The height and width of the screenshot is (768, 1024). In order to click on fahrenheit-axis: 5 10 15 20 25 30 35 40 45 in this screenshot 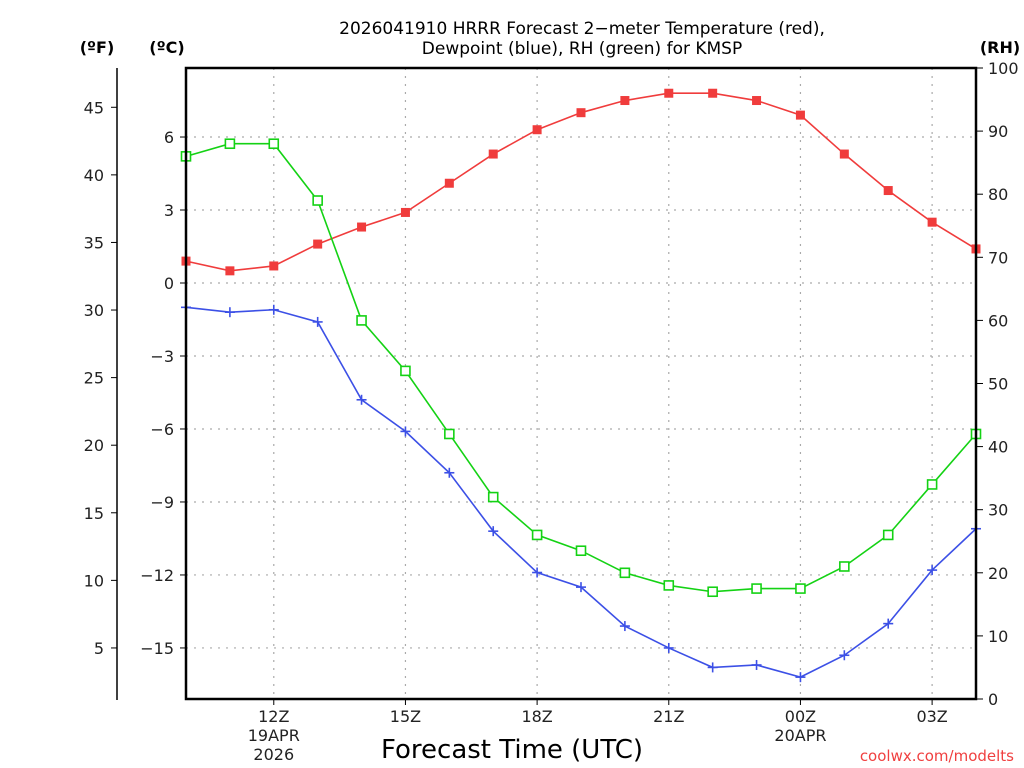, I will do `click(101, 384)`.